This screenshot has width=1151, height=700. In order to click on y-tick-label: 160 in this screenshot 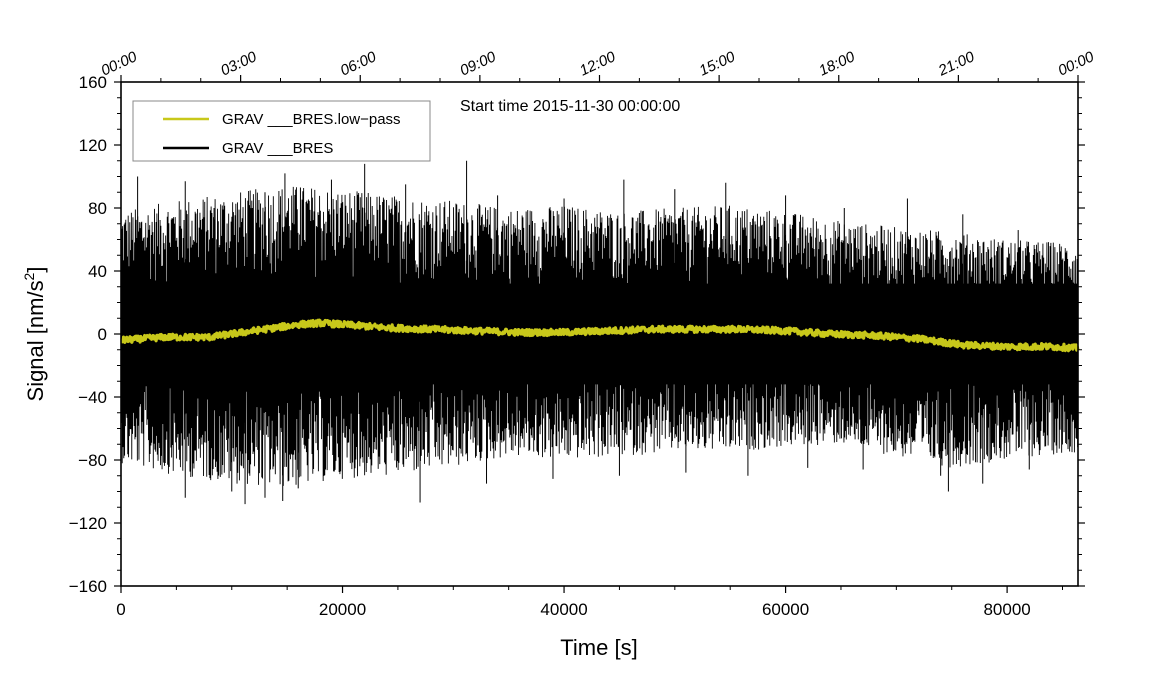, I will do `click(93, 82)`.